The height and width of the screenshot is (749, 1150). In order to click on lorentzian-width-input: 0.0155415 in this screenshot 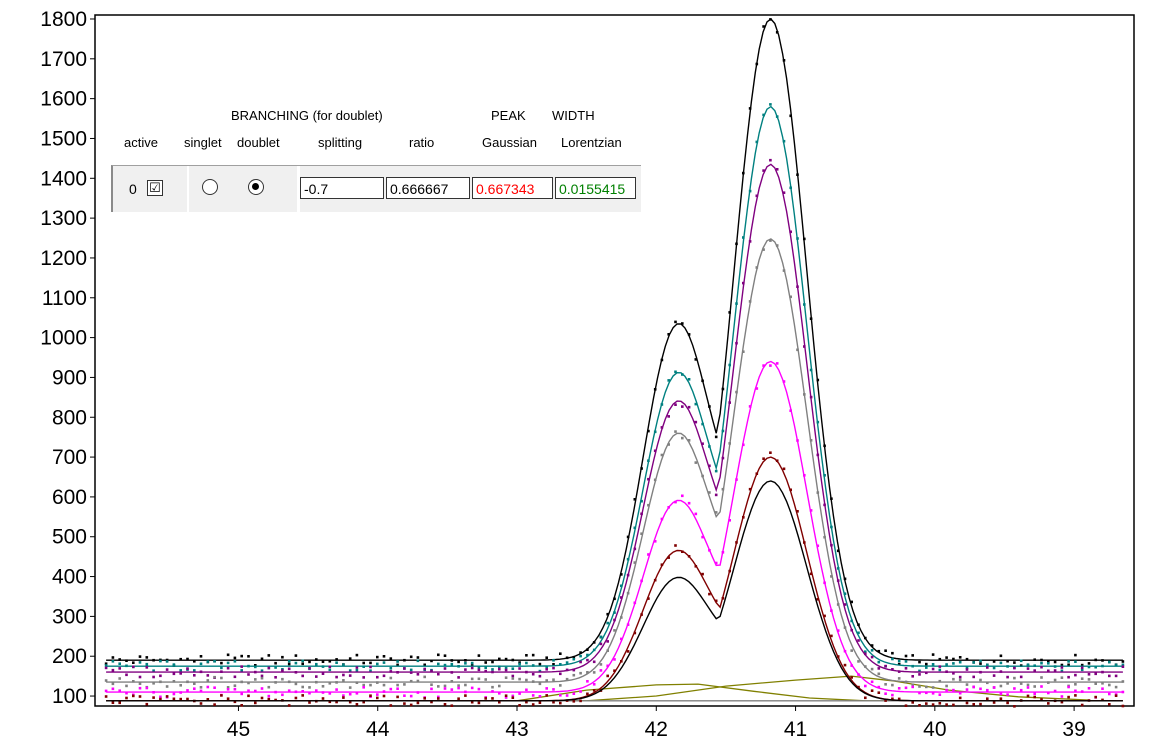, I will do `click(595, 188)`.